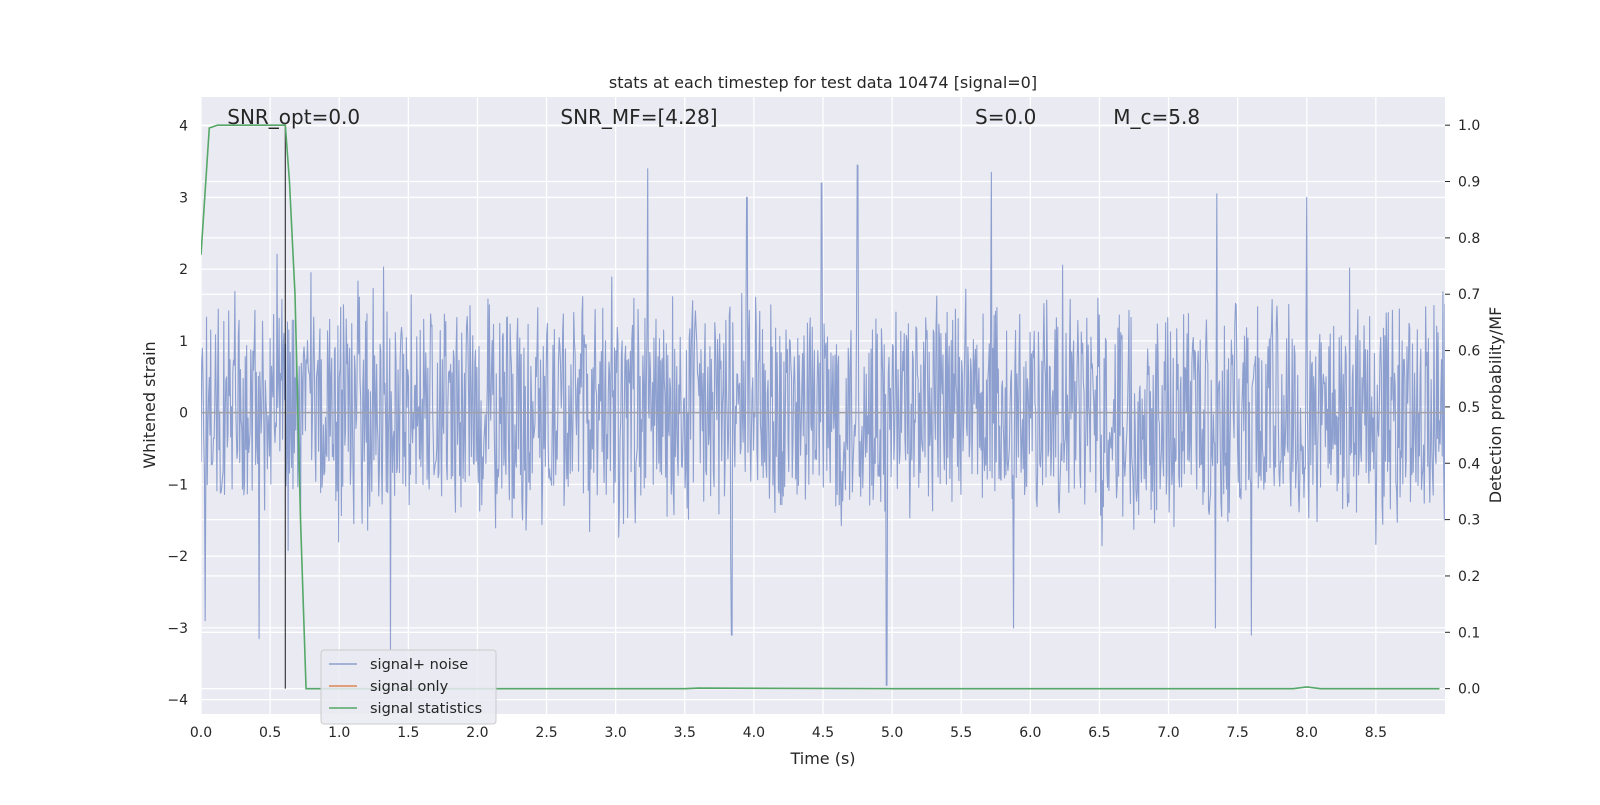  I want to click on y2-tick-label: 0.0, so click(1469, 690).